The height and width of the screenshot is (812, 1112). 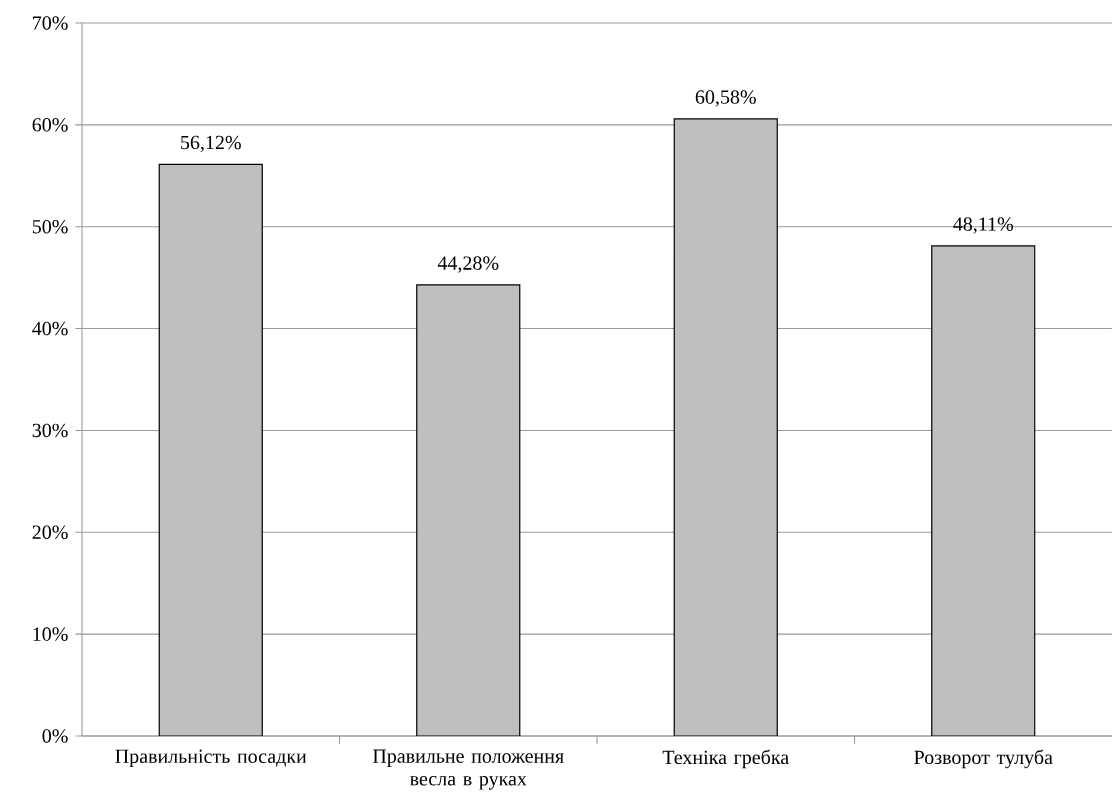 What do you see at coordinates (50, 532) in the screenshot?
I see `y-tick-label: 20%` at bounding box center [50, 532].